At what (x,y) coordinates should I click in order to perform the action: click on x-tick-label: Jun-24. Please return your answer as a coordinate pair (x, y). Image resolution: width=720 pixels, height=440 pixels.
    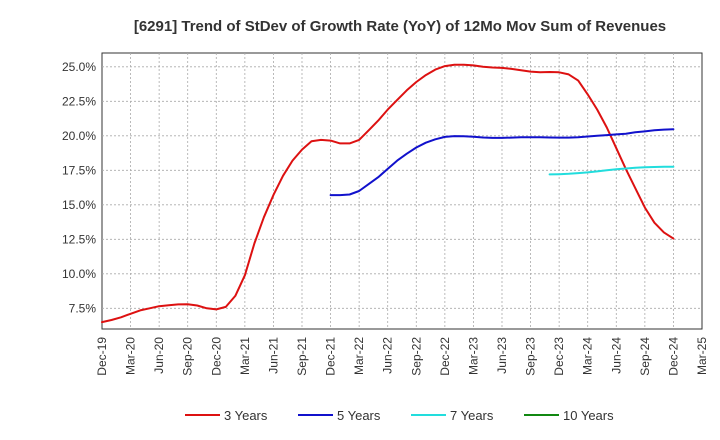
    Looking at the image, I should click on (616, 355).